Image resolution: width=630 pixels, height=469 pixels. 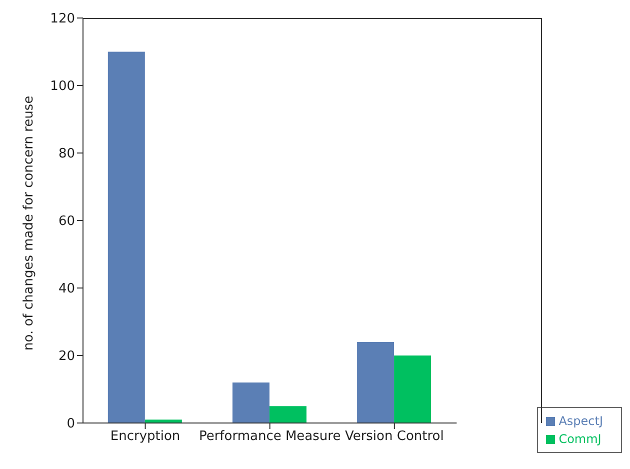 What do you see at coordinates (66, 289) in the screenshot?
I see `y-tick-label: 40` at bounding box center [66, 289].